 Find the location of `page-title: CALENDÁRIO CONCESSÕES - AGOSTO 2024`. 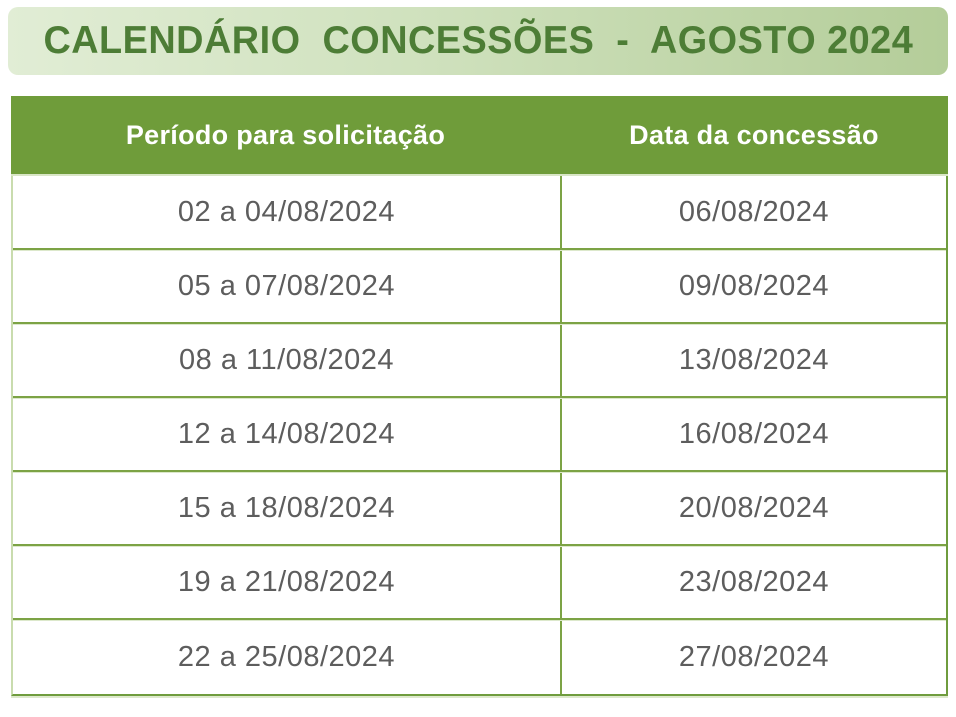

page-title: CALENDÁRIO CONCESSÕES - AGOSTO 2024 is located at coordinates (478, 40).